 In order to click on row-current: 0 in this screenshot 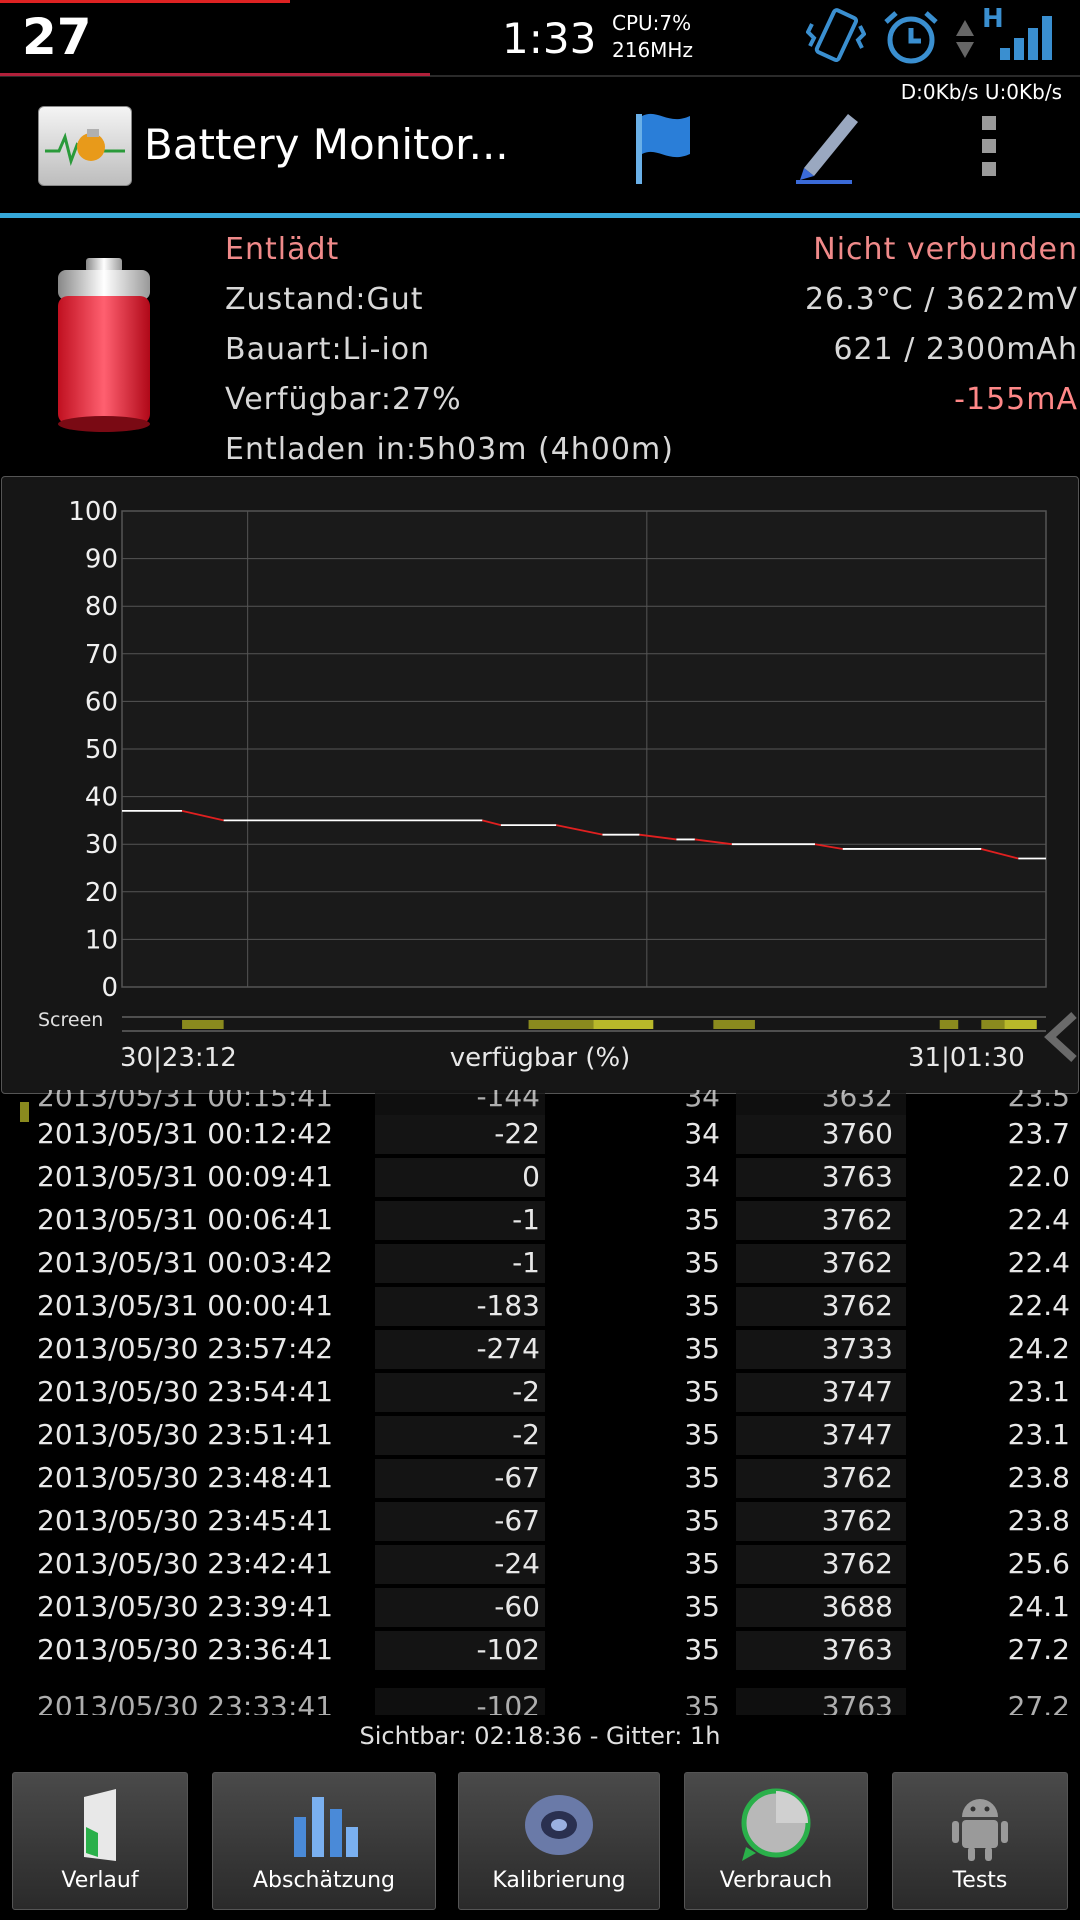, I will do `click(531, 1176)`.